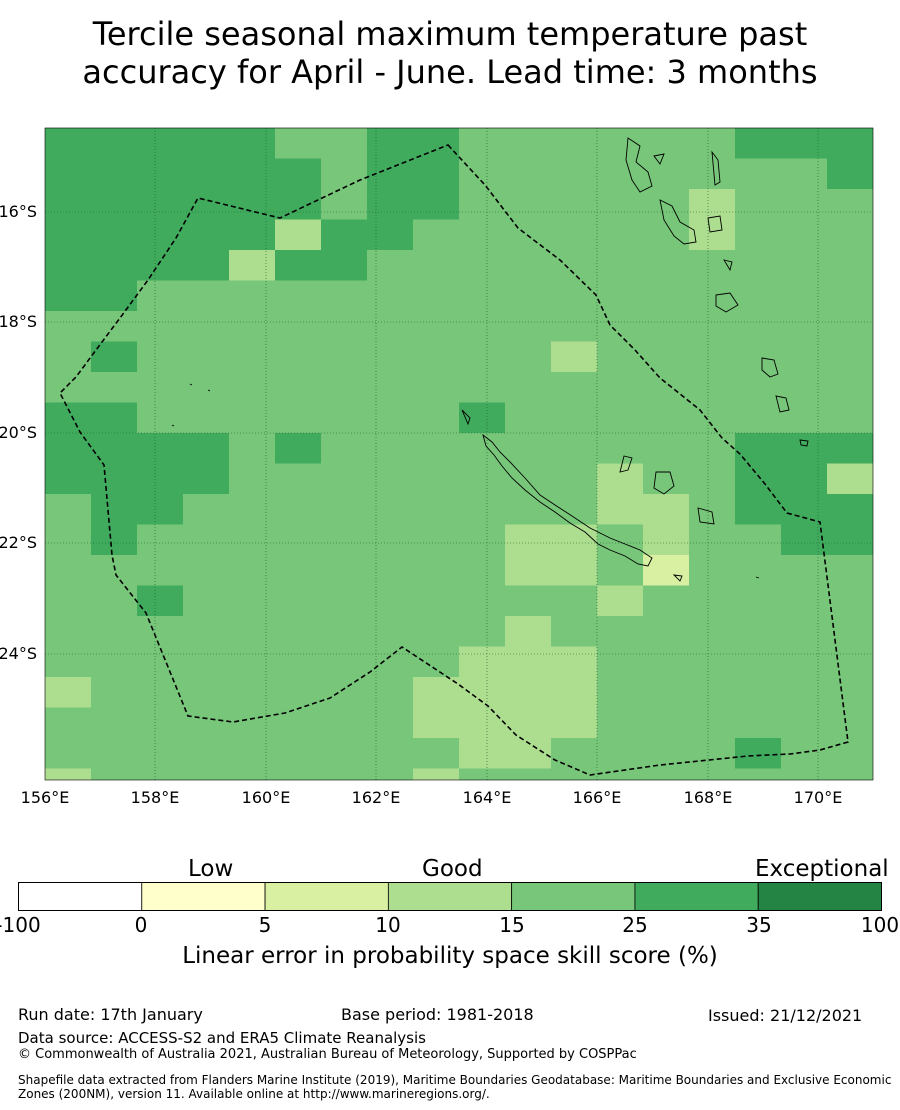 The height and width of the screenshot is (1110, 900). I want to click on colorbar-tick: 15, so click(512, 925).